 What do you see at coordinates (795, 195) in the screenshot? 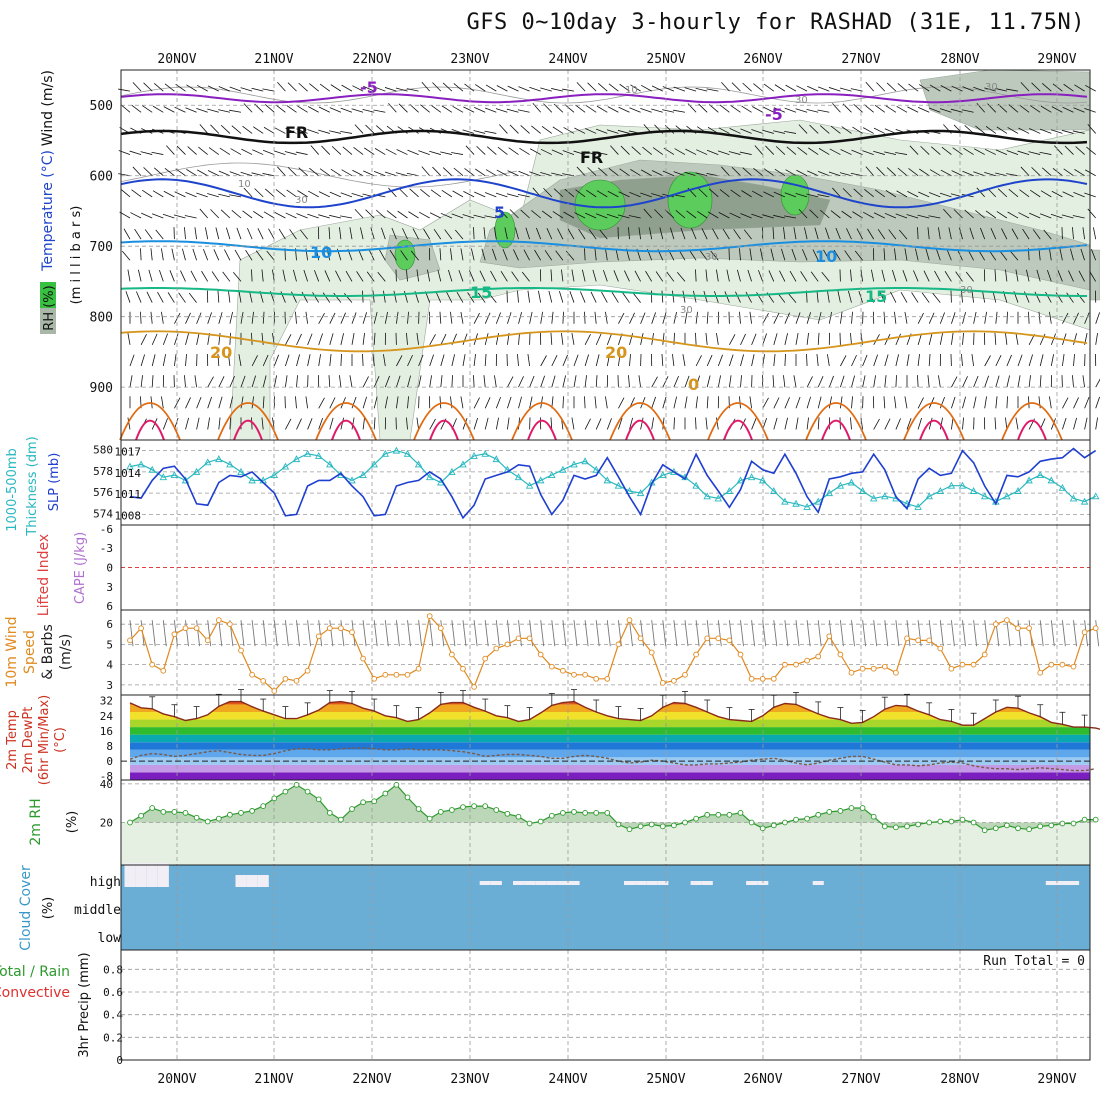
I see `rh-green-area` at bounding box center [795, 195].